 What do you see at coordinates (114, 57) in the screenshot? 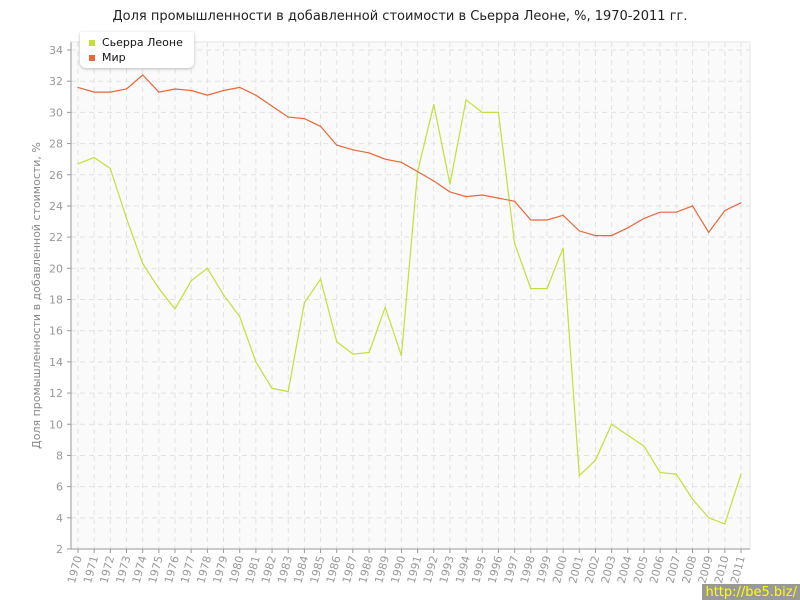
I see `legend-label: Мир` at bounding box center [114, 57].